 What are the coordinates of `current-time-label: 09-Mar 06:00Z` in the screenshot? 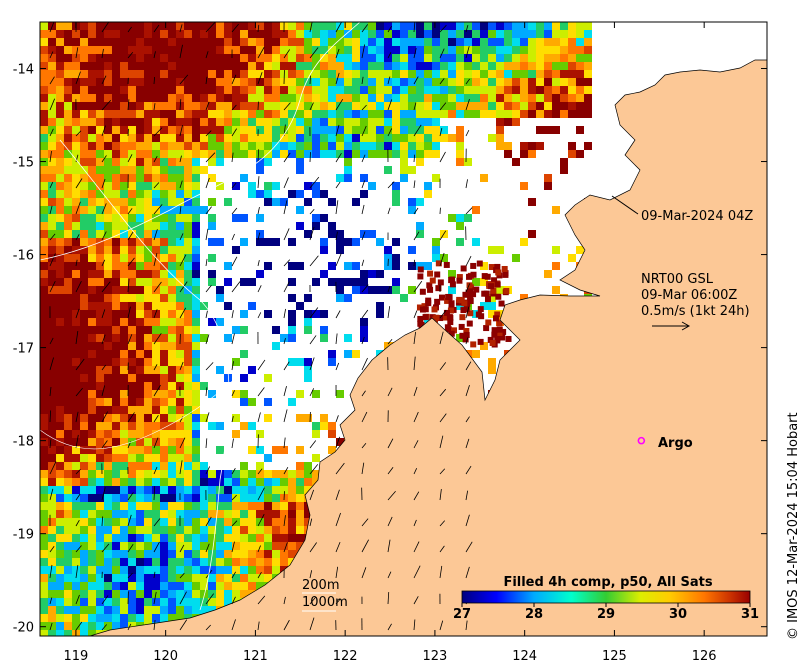 It's located at (689, 295).